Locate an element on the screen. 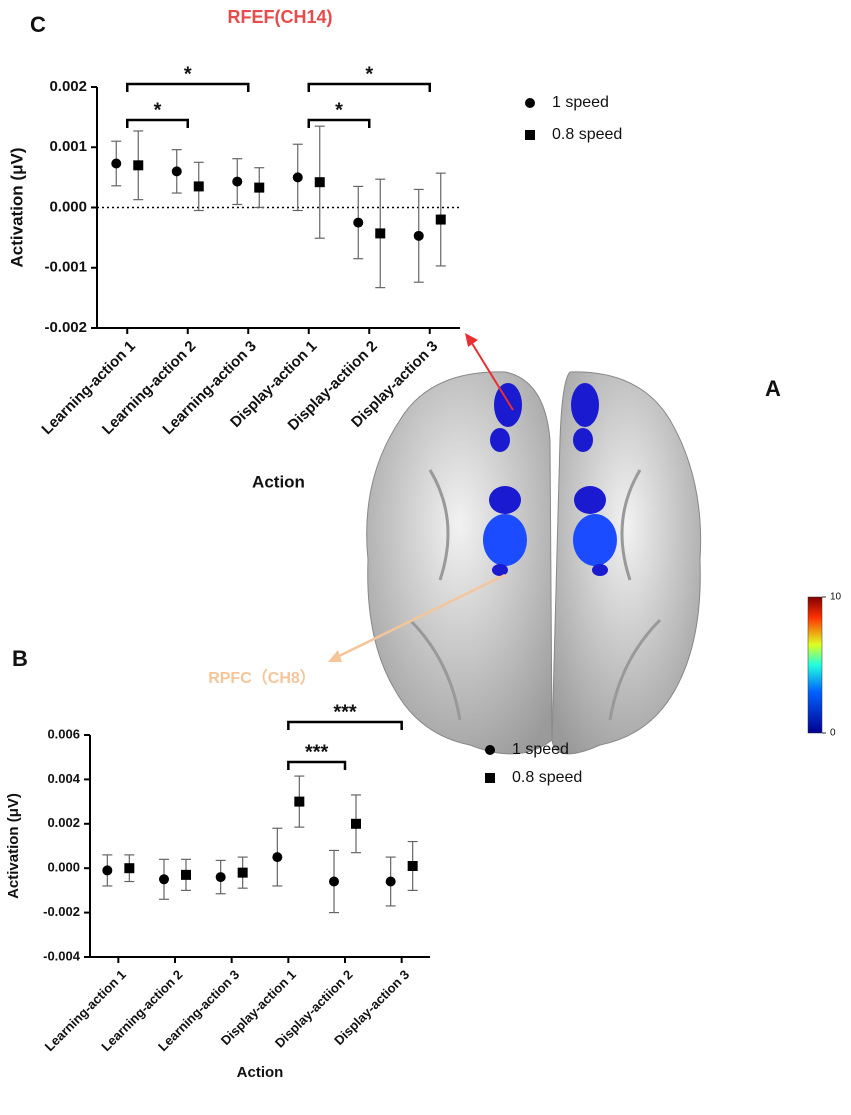 This screenshot has width=851, height=1115. y-tick-label: 0.001 is located at coordinates (68, 146).